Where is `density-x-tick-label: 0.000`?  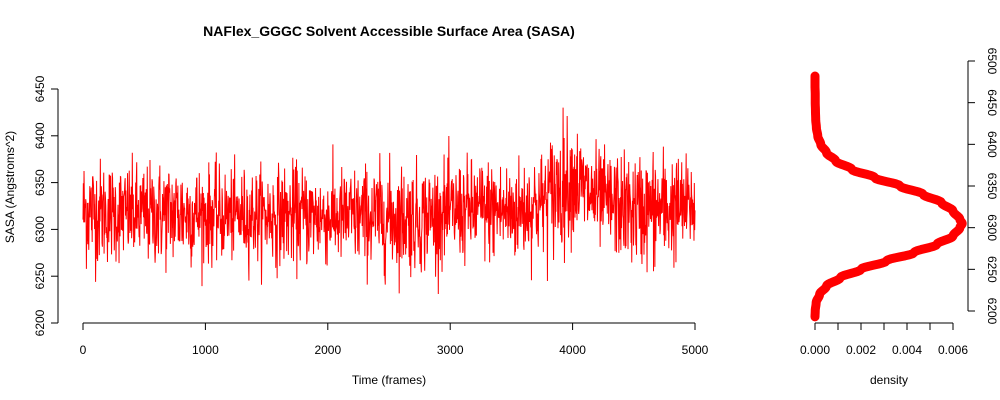 density-x-tick-label: 0.000 is located at coordinates (815, 350).